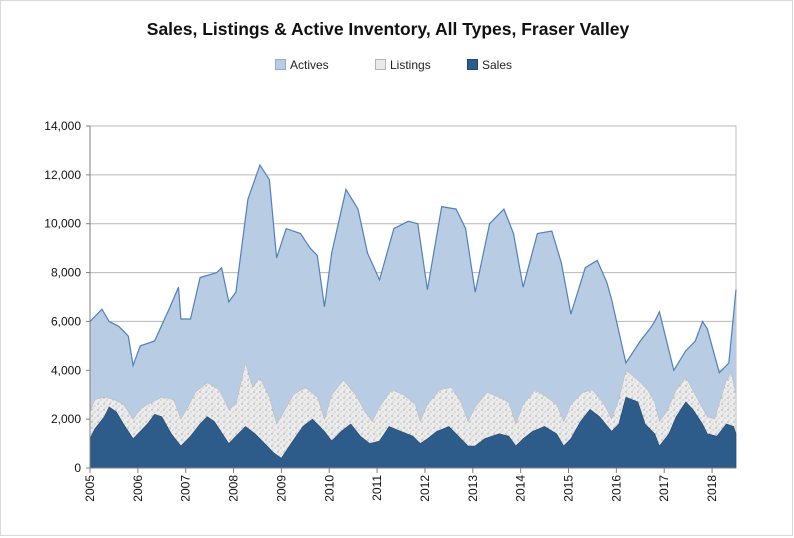 Image resolution: width=794 pixels, height=538 pixels. What do you see at coordinates (712, 488) in the screenshot?
I see `x-tick-label: 2018` at bounding box center [712, 488].